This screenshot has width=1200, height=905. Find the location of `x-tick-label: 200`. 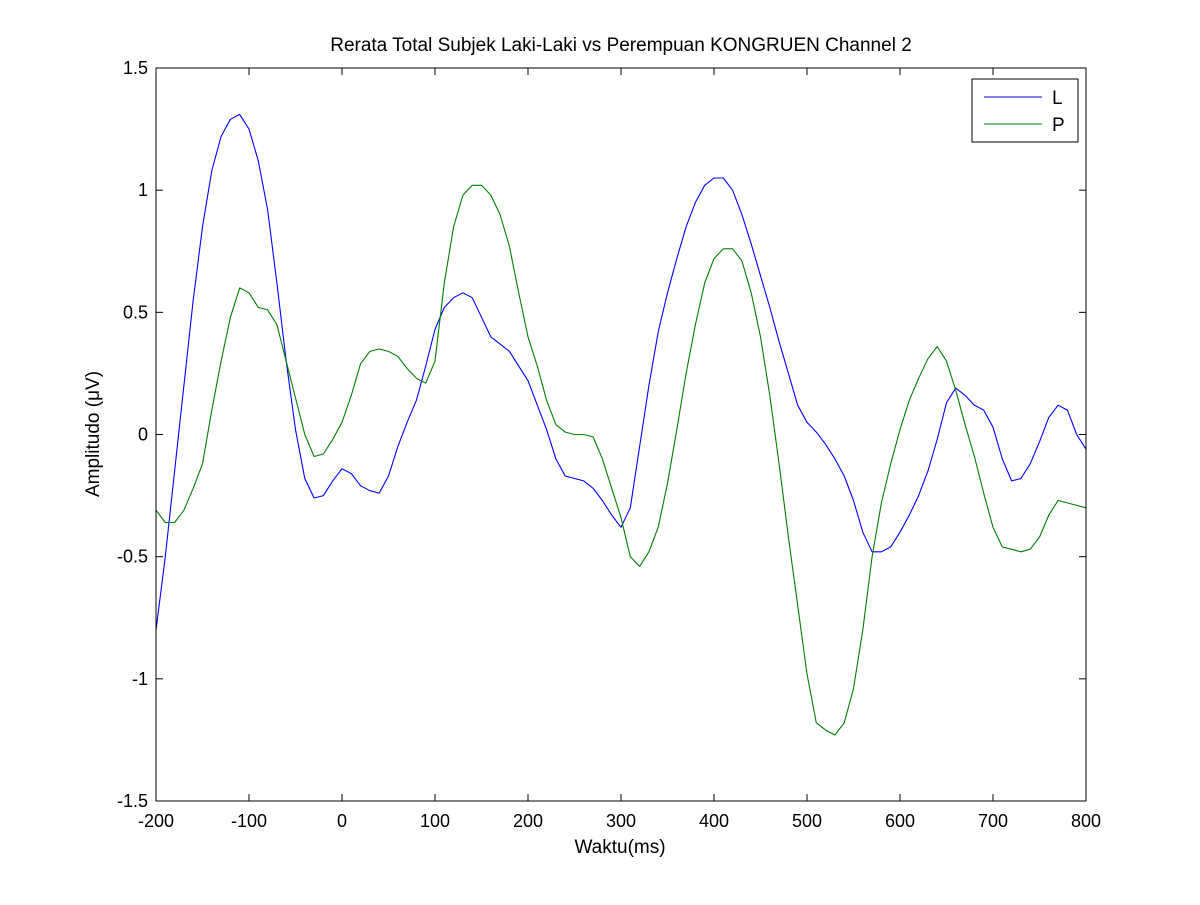

x-tick-label: 200 is located at coordinates (528, 821).